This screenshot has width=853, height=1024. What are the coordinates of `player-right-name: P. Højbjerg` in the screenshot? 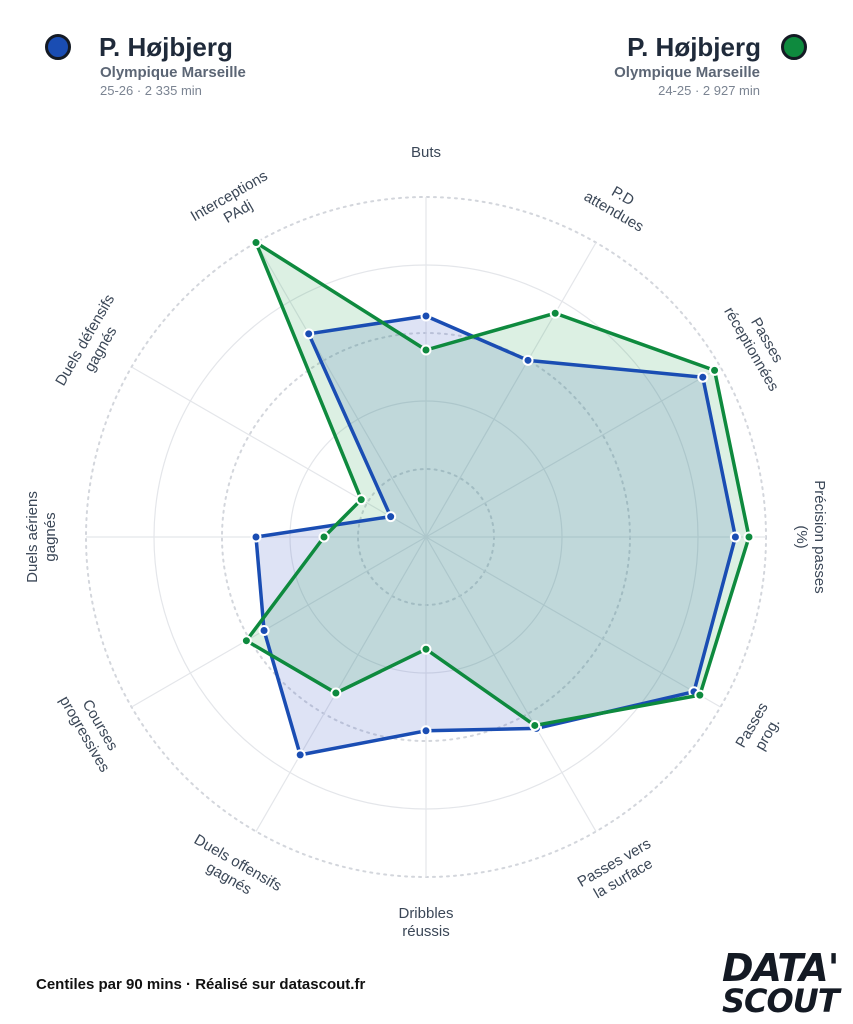 It's located at (694, 47).